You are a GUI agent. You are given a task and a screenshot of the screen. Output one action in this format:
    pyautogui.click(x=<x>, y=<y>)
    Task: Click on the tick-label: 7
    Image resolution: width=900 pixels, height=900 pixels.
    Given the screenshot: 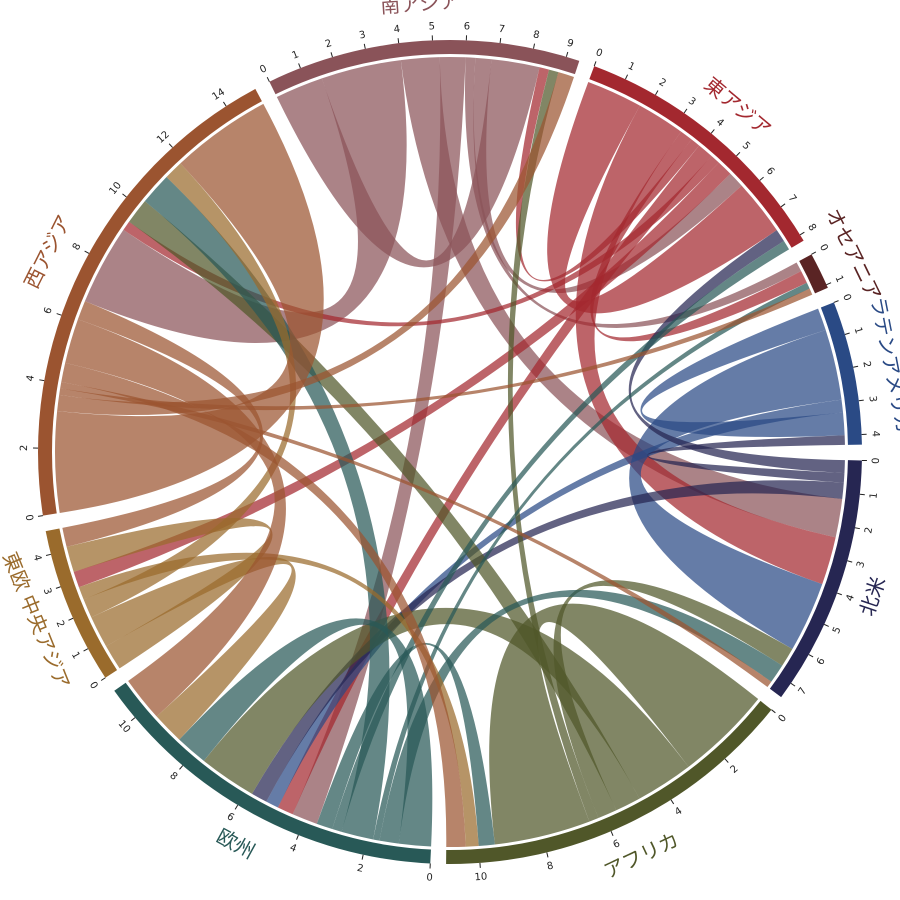 What is the action you would take?
    pyautogui.click(x=803, y=691)
    